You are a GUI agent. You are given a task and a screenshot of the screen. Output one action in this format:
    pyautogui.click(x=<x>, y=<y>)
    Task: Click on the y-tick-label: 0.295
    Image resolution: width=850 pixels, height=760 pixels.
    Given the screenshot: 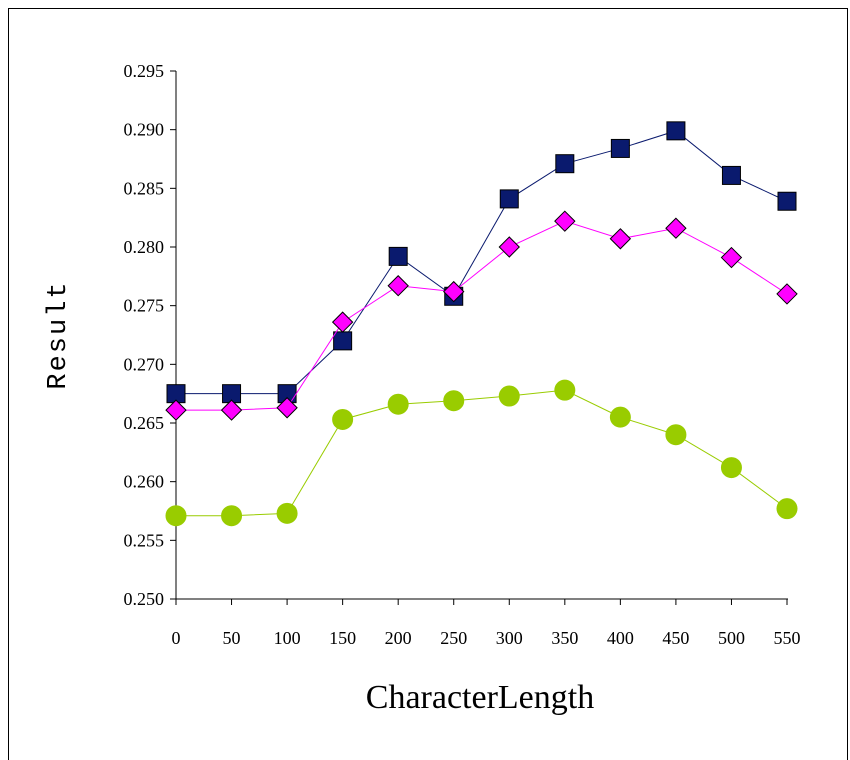 What is the action you would take?
    pyautogui.click(x=144, y=71)
    